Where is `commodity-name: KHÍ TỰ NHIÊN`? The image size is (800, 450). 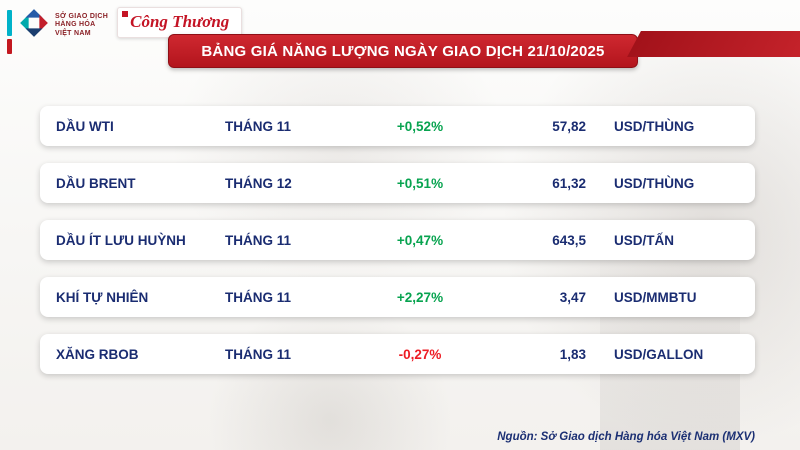
commodity-name: KHÍ TỰ NHIÊN is located at coordinates (102, 297).